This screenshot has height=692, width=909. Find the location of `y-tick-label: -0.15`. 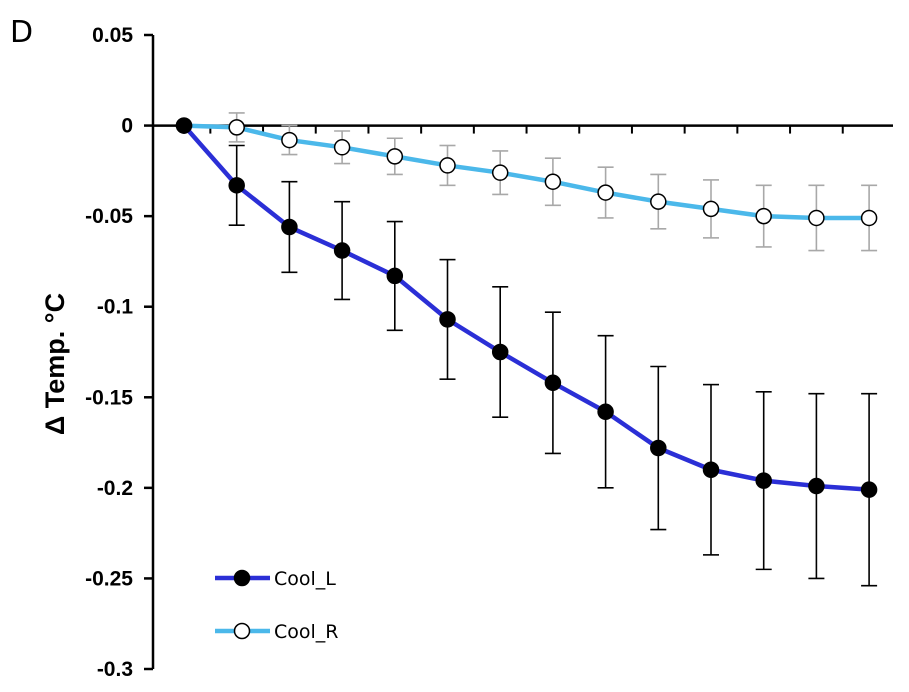

y-tick-label: -0.15 is located at coordinates (109, 397).